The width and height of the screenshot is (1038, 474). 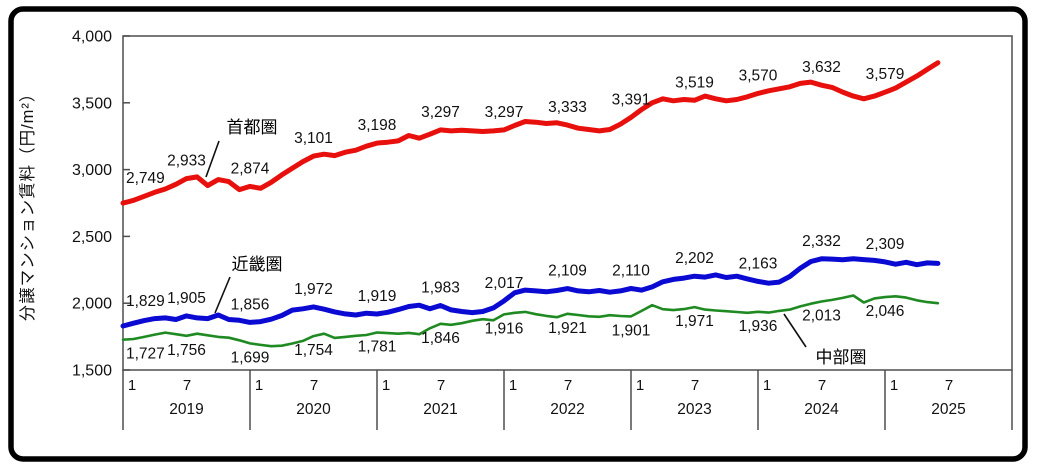 I want to click on x-axis-year-label: 2025, so click(x=948, y=409).